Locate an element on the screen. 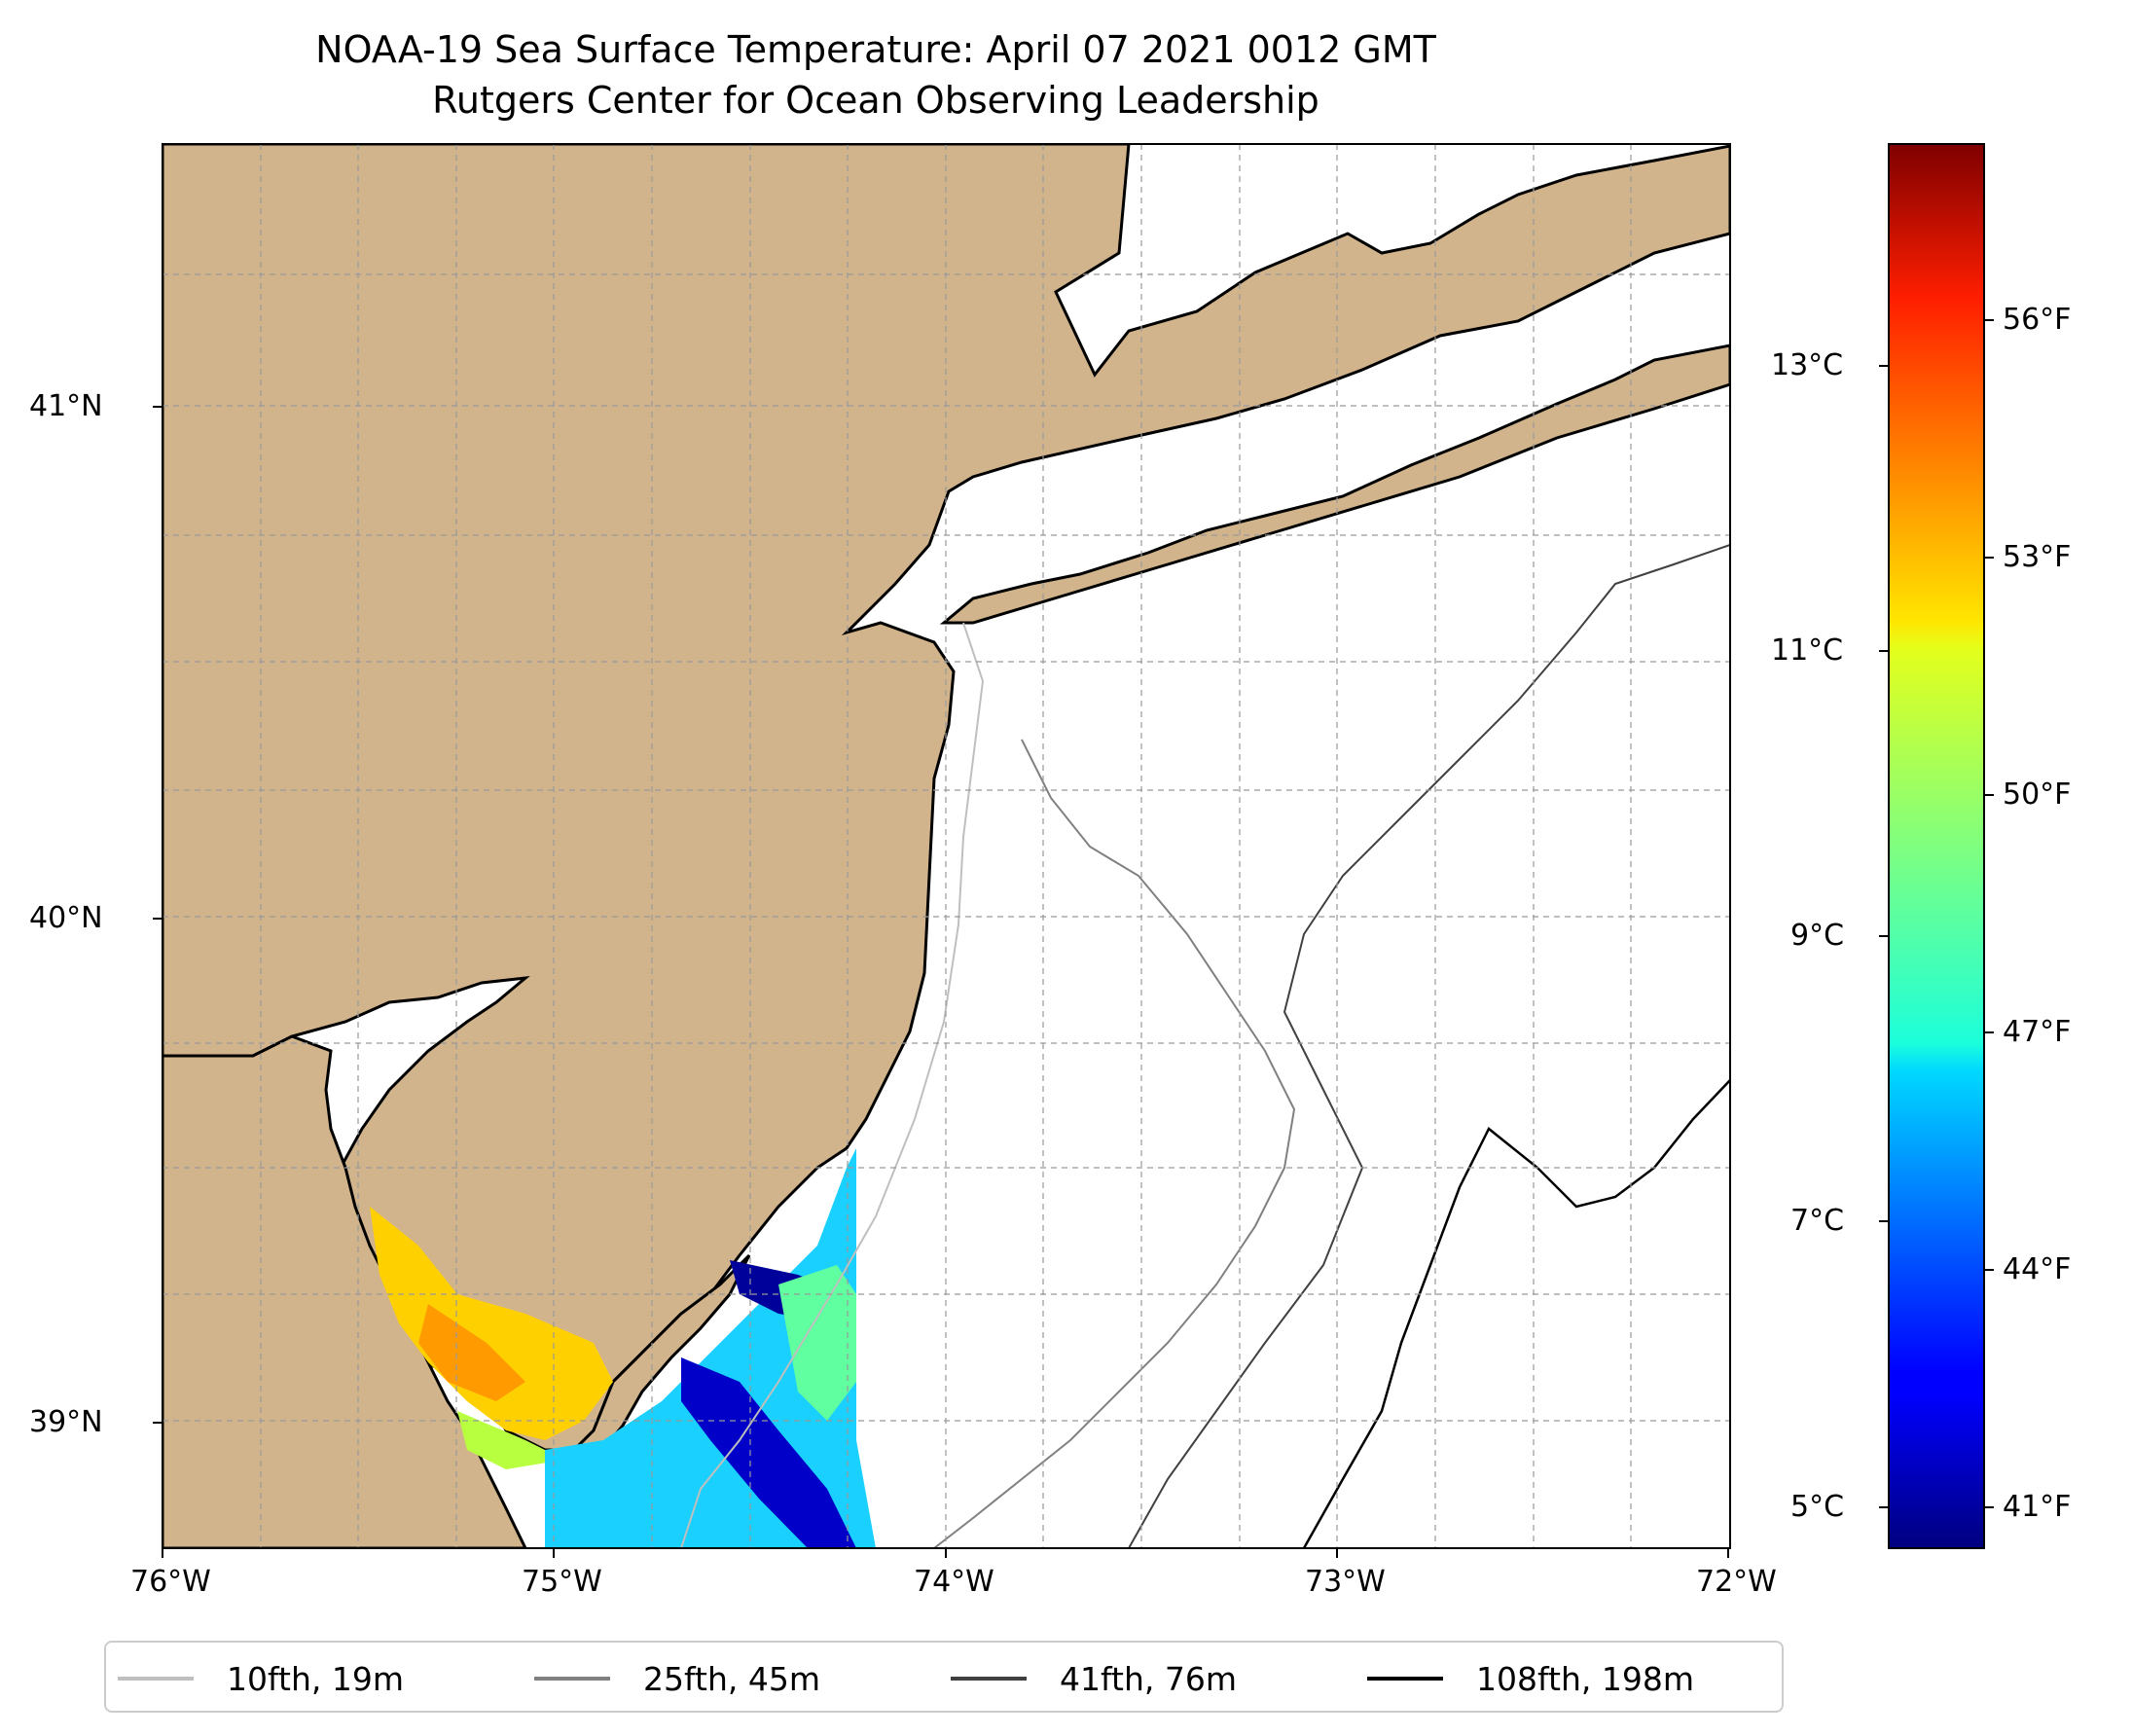 This screenshot has width=2132, height=1736. sst-delaware-bay-edge is located at coordinates (511, 1440).